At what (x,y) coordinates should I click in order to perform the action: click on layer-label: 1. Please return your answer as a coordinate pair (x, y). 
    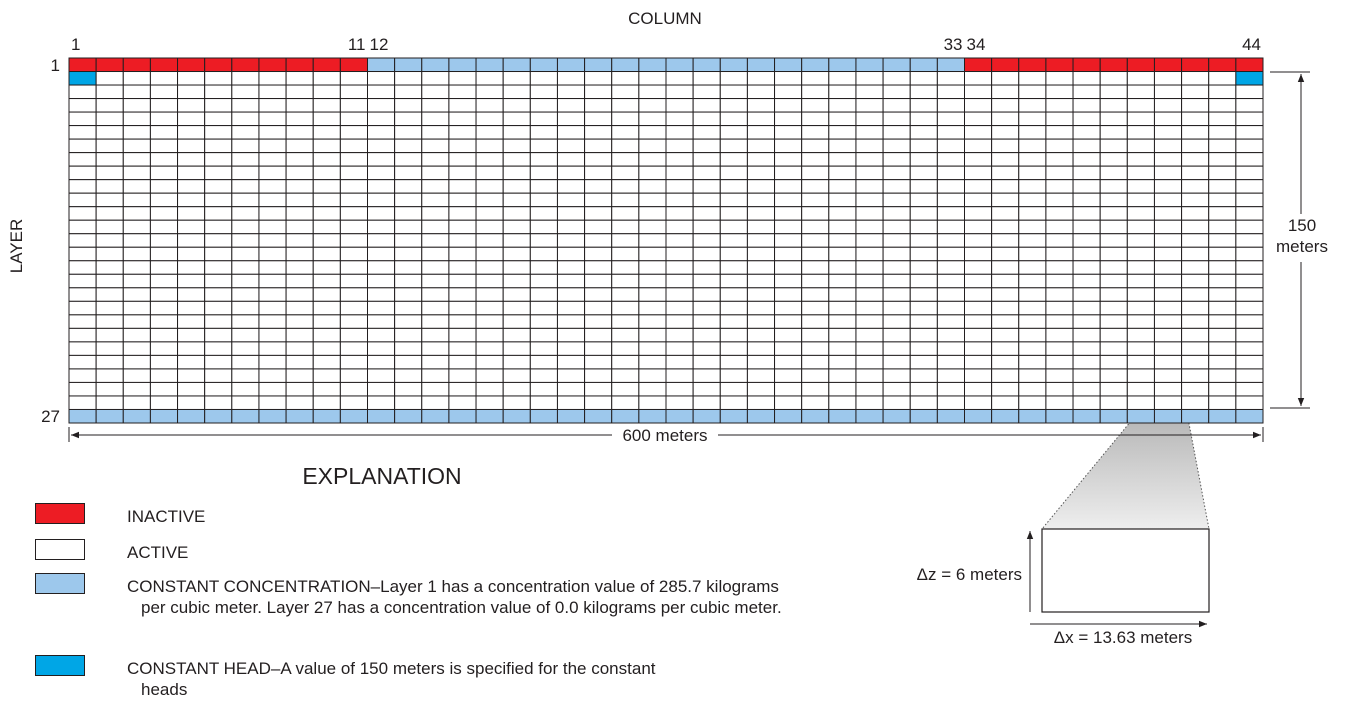
    Looking at the image, I should click on (55, 65).